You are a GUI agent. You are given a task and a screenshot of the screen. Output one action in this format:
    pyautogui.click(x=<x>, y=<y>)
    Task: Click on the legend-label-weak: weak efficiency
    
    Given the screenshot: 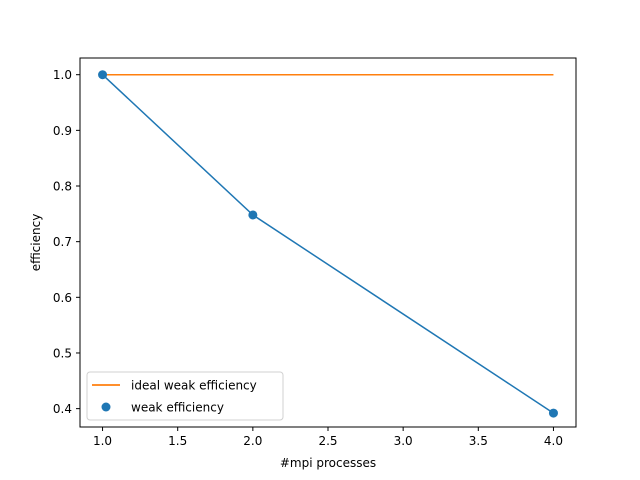 What is the action you would take?
    pyautogui.click(x=177, y=408)
    